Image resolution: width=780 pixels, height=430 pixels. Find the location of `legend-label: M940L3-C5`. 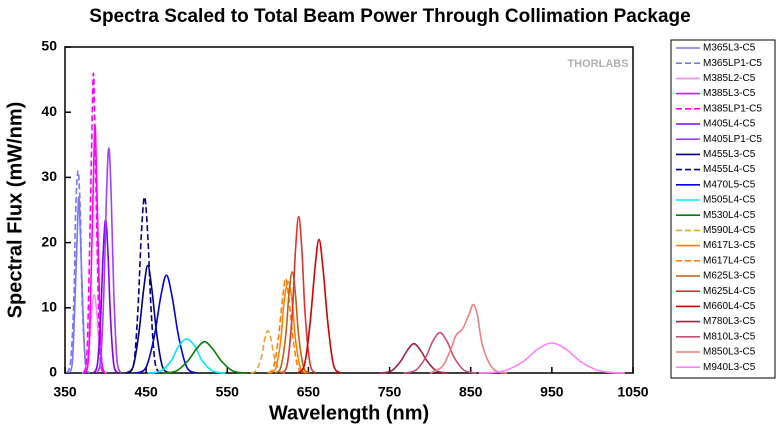

legend-label: M940L3-C5 is located at coordinates (729, 367).